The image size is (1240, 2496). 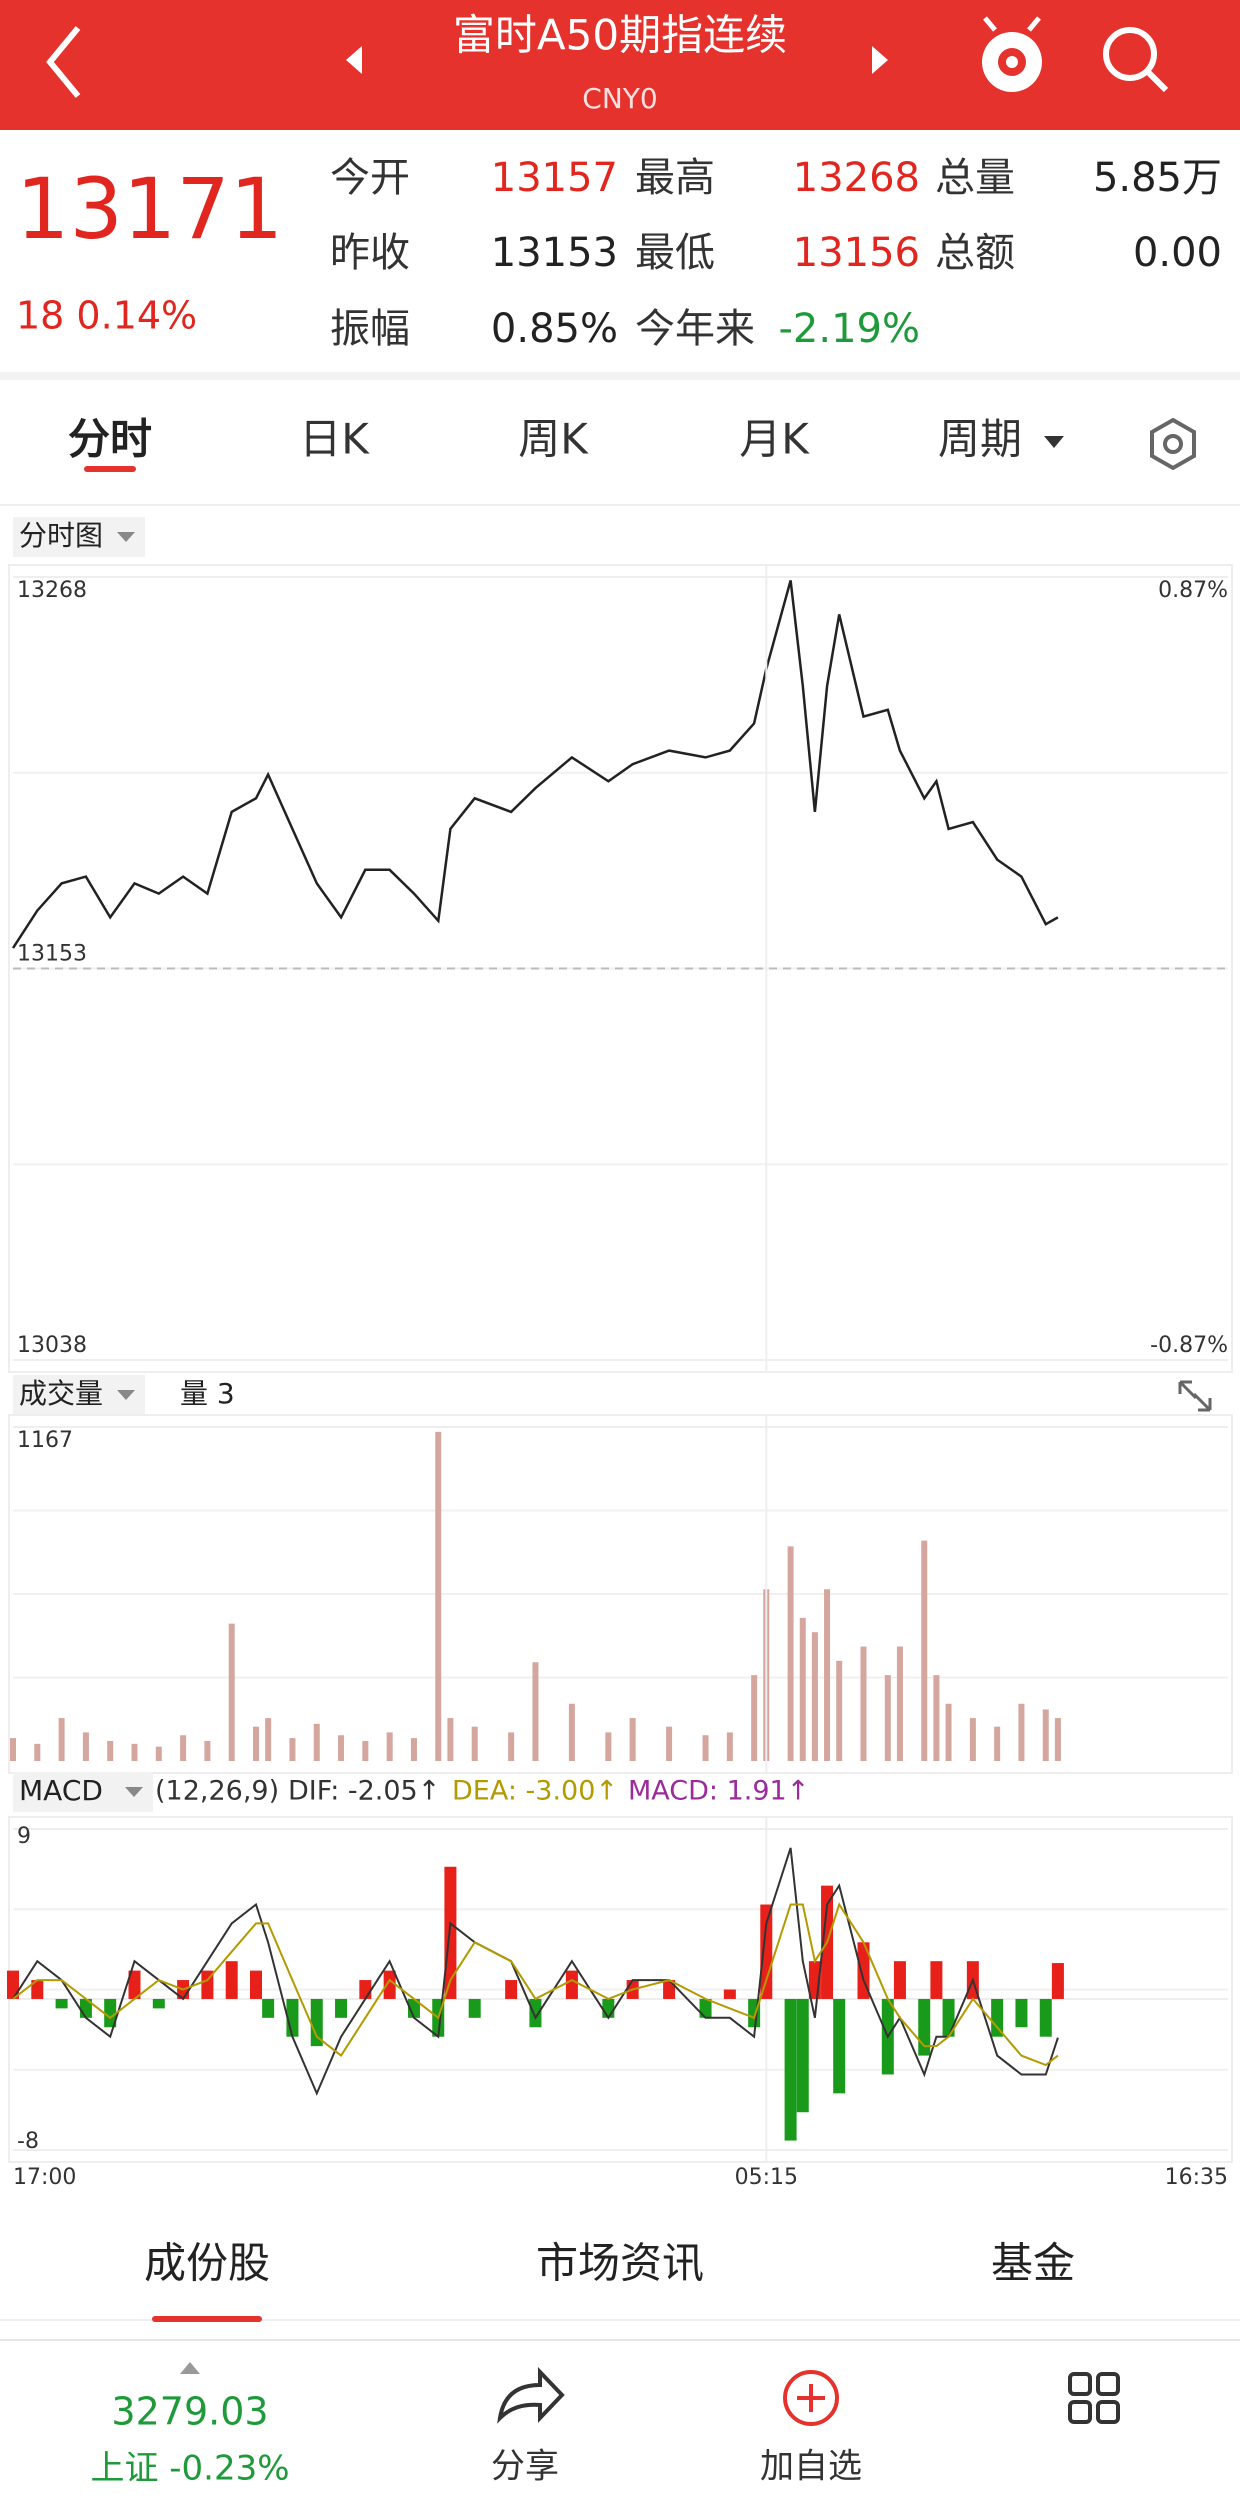 I want to click on dropdown-label: 成交量, so click(x=61, y=1393).